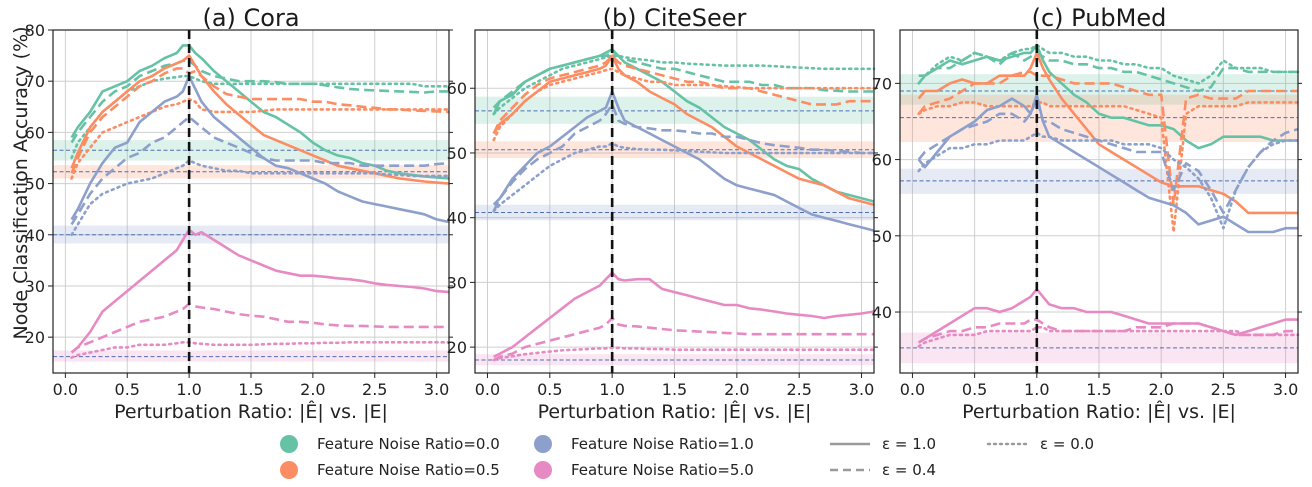 This screenshot has height=487, width=1312. I want to click on y-tick-label: 80, so click(35, 30).